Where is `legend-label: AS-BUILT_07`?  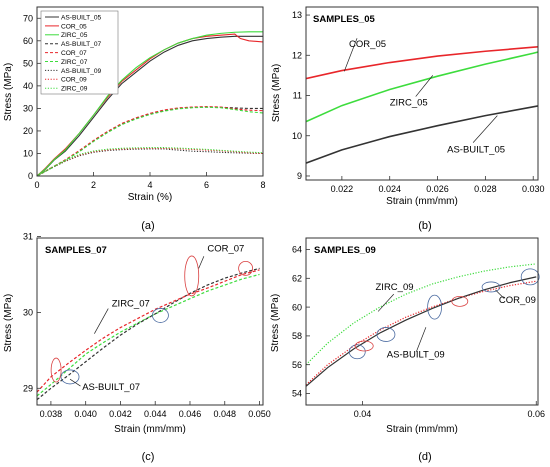
legend-label: AS-BUILT_07 is located at coordinates (81, 44).